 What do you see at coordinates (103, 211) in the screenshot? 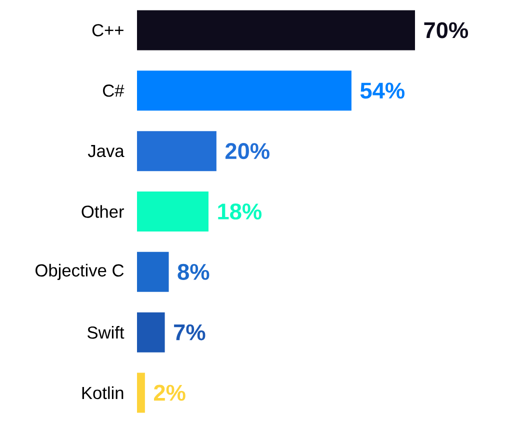
I see `y-tick-label: Other` at bounding box center [103, 211].